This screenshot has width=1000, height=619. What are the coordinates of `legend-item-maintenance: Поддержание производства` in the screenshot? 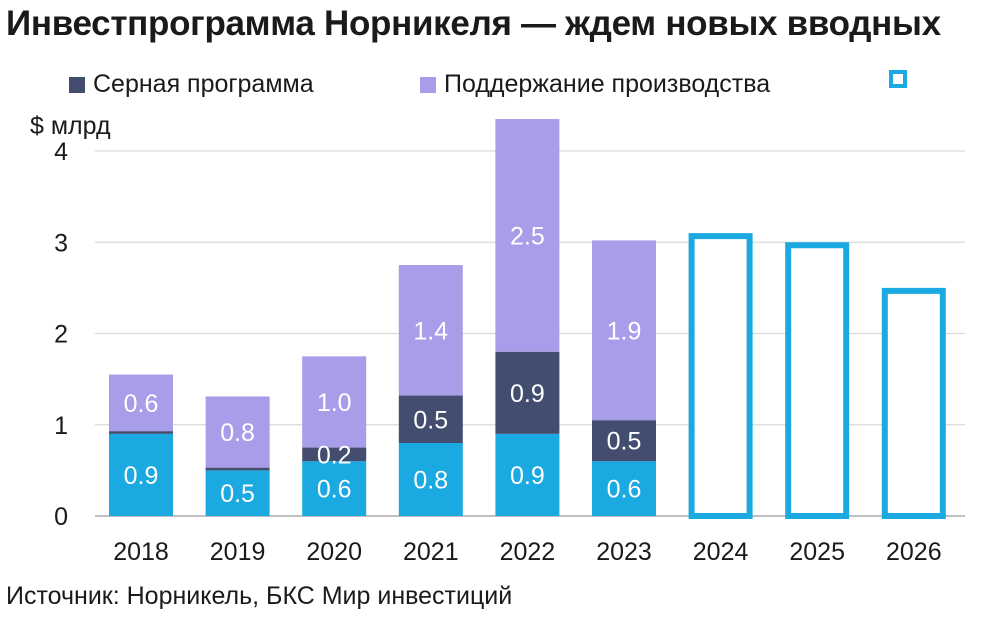 It's located at (595, 84).